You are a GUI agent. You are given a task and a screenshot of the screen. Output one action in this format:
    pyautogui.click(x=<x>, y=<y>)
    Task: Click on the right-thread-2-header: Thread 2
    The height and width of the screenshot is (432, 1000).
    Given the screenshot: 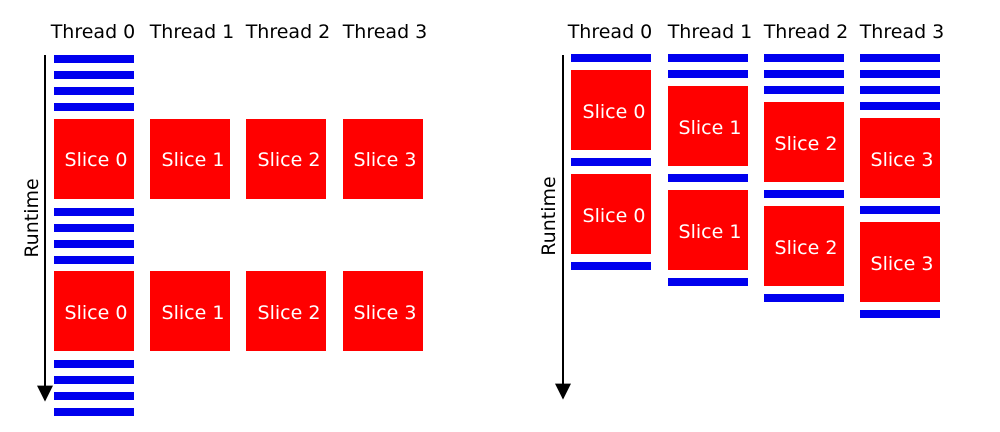 What is the action you would take?
    pyautogui.click(x=806, y=32)
    